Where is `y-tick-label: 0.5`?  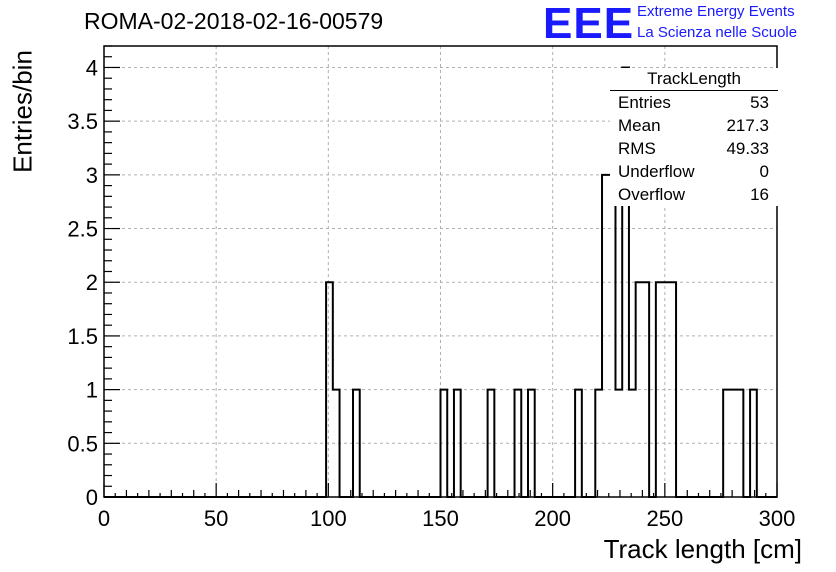 y-tick-label: 0.5 is located at coordinates (82, 443).